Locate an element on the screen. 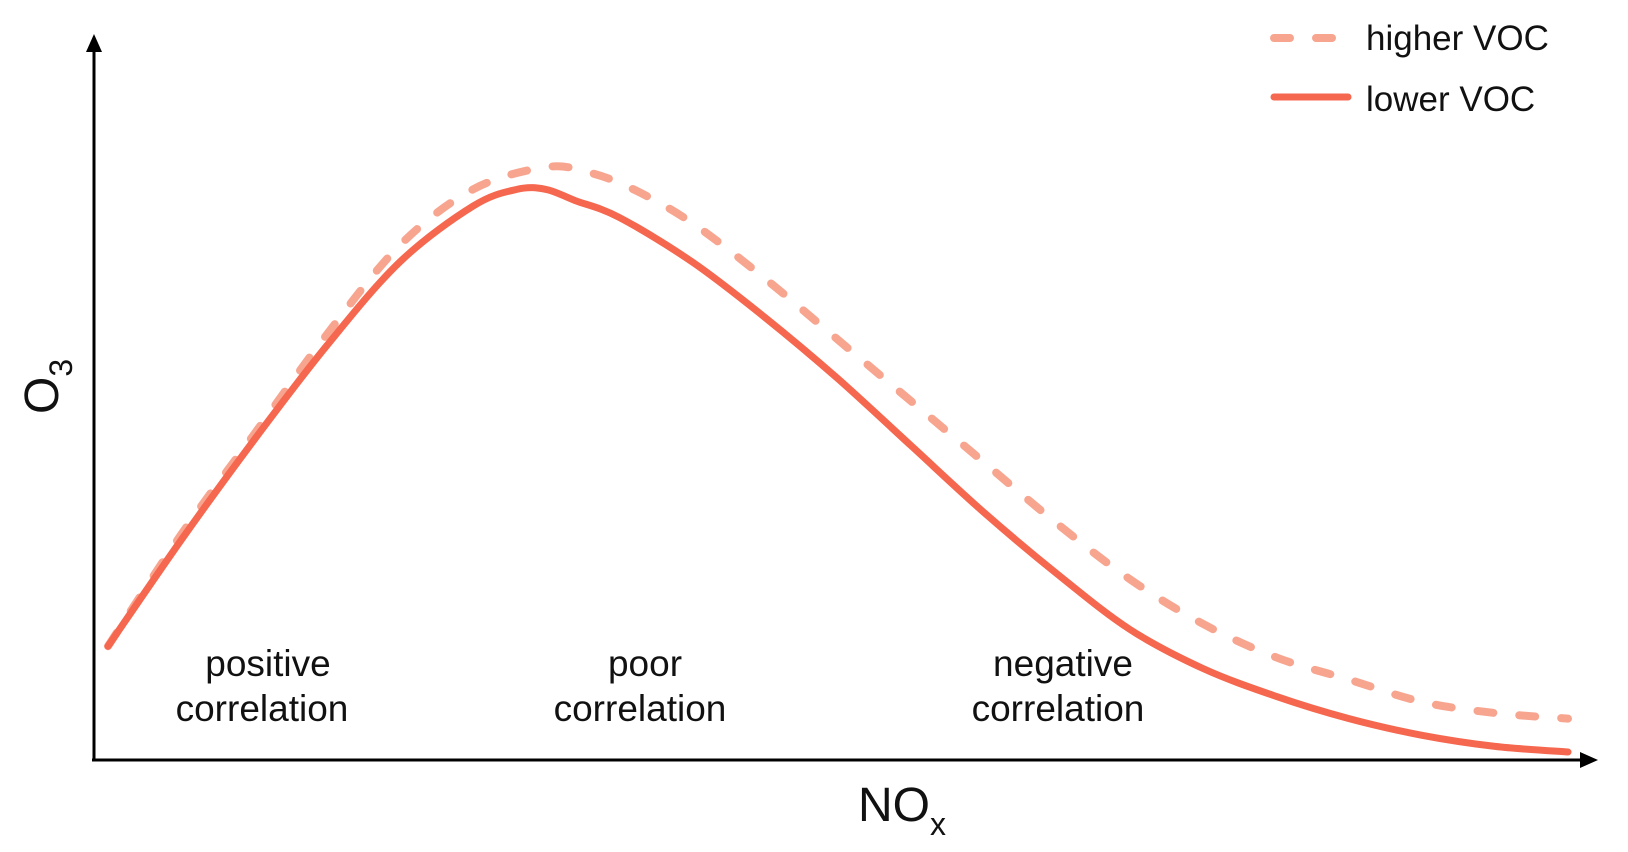 The height and width of the screenshot is (852, 1628). annotation-negative-line2: correlation is located at coordinates (1058, 708).